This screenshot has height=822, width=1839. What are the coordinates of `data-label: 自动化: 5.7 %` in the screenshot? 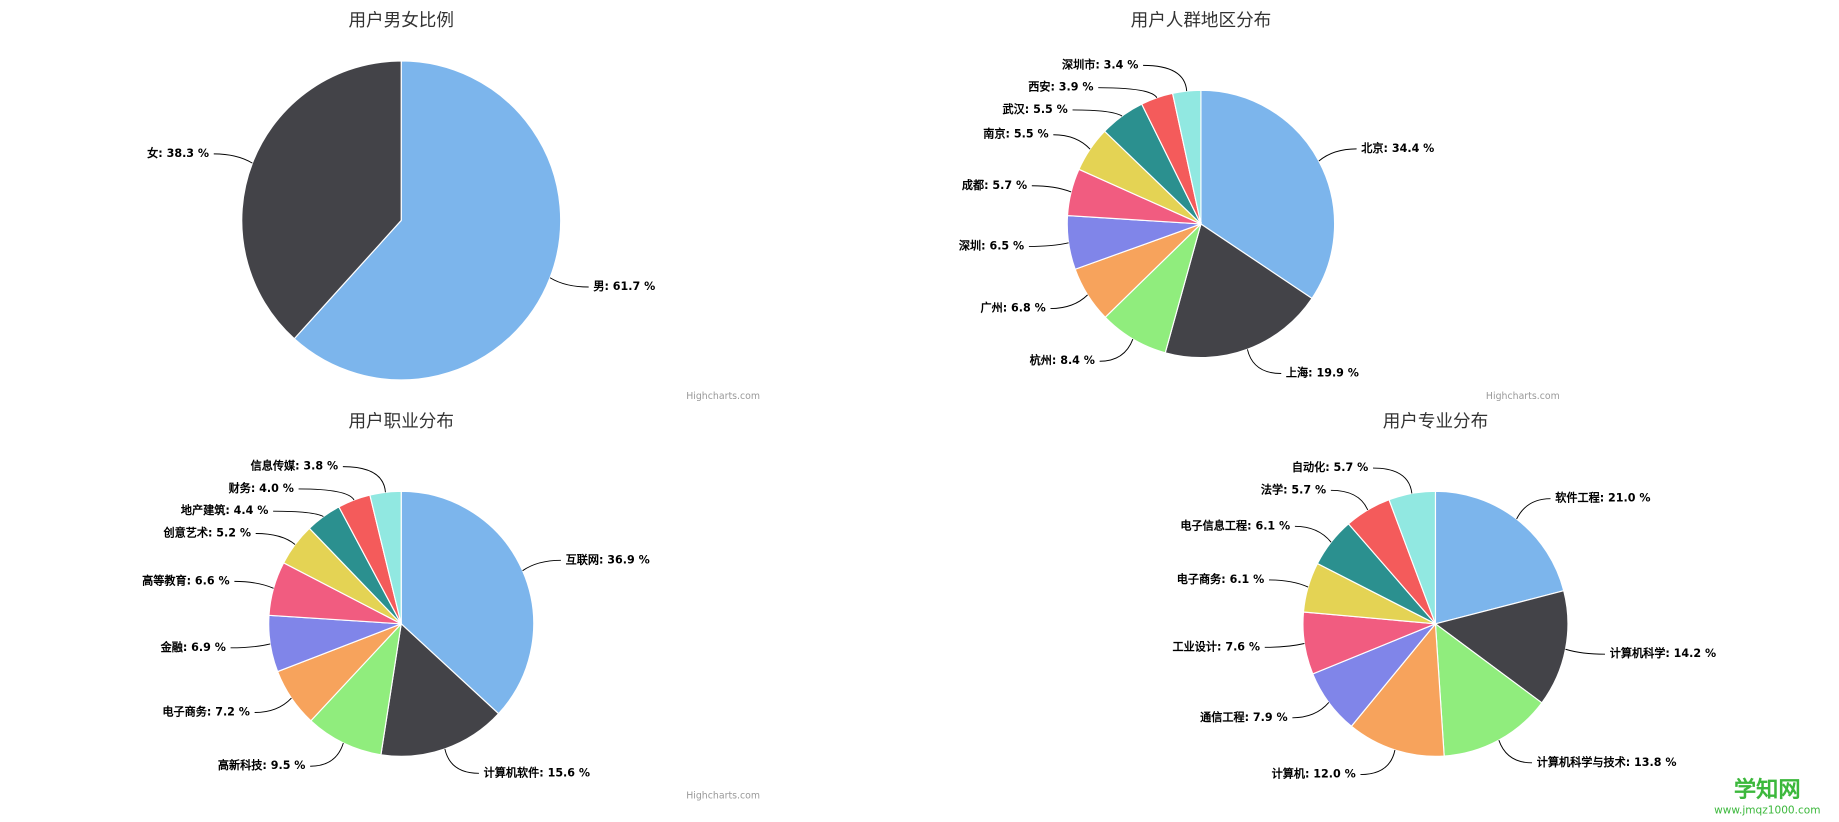 It's located at (1330, 467).